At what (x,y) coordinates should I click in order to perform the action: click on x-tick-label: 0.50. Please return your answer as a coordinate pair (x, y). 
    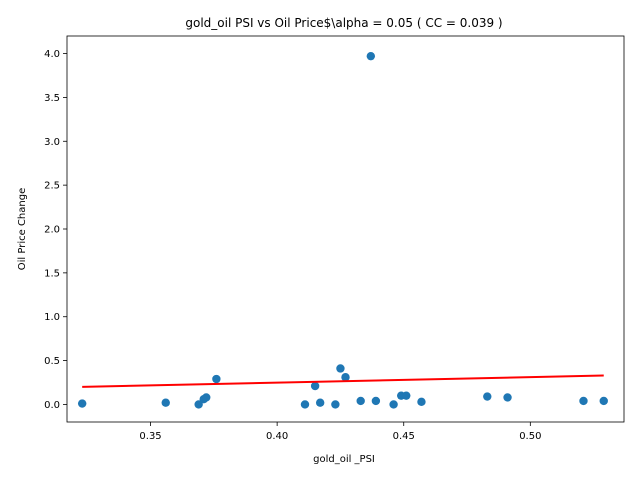
    Looking at the image, I should click on (530, 436).